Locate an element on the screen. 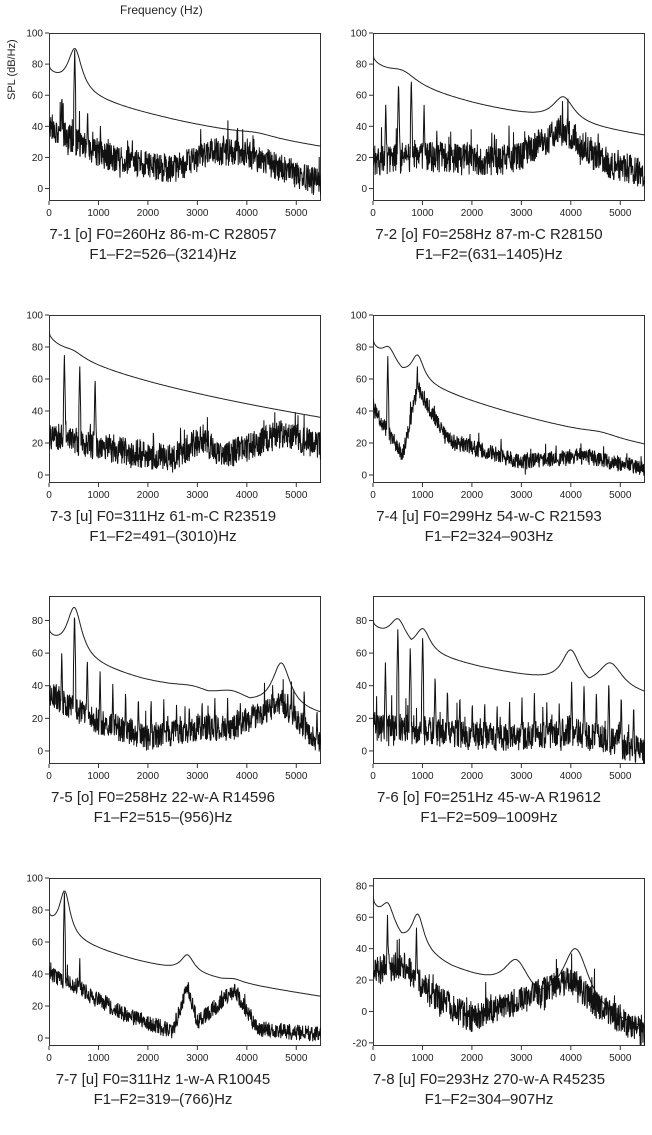  panel-caption-line: 7-3 [u] F0=311Hz 61-m-C R23519 is located at coordinates (163, 516).